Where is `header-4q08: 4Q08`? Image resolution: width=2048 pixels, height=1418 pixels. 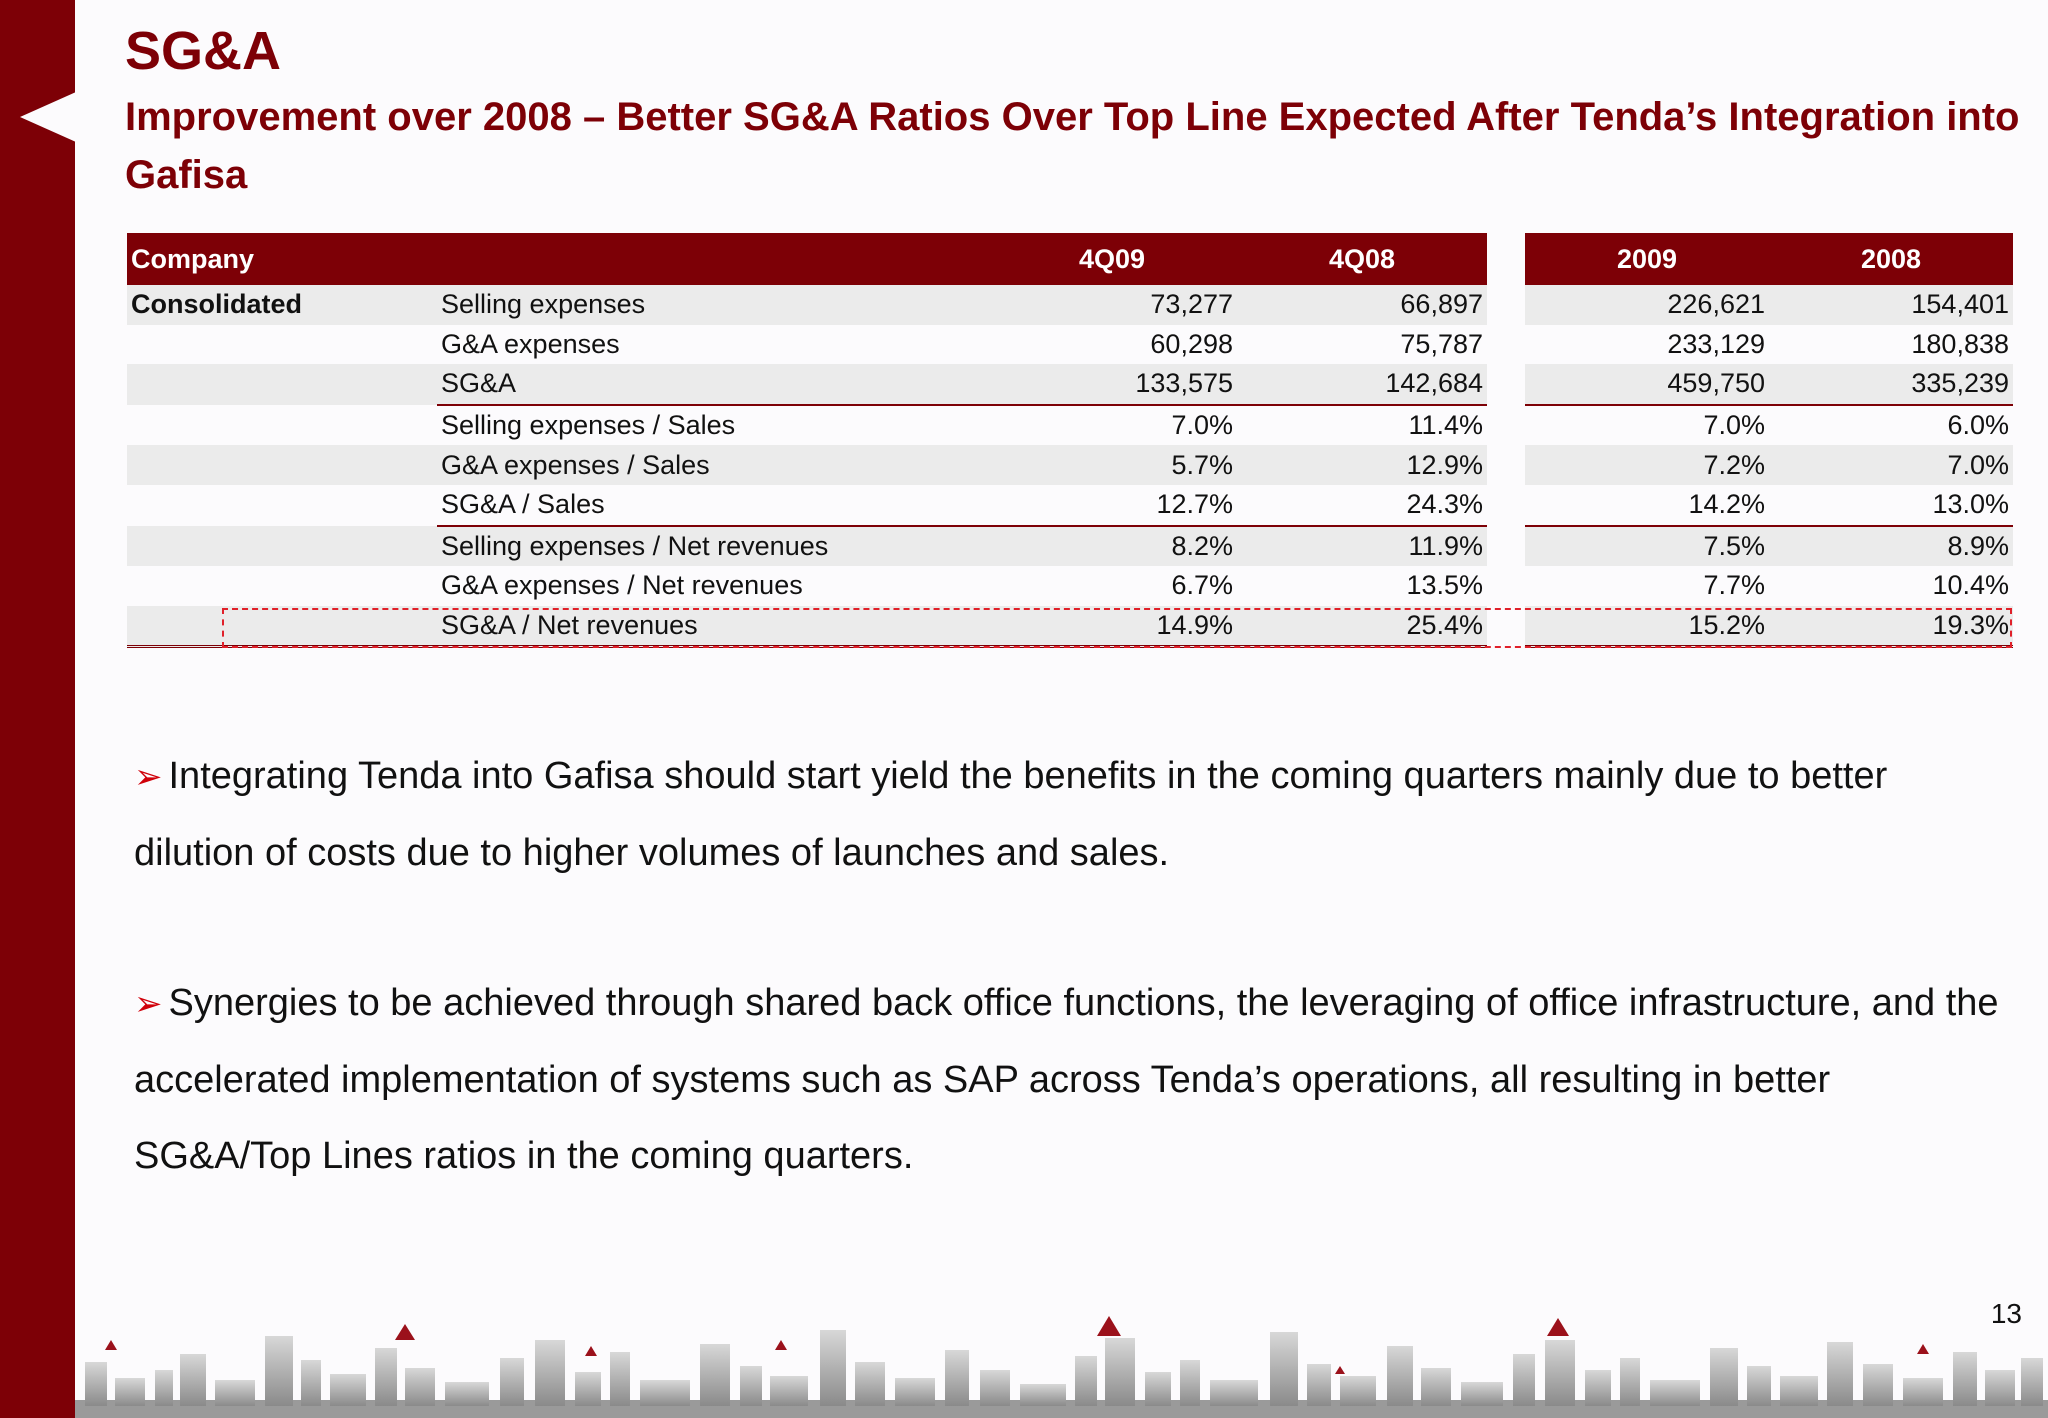
header-4q08: 4Q08 is located at coordinates (1362, 259).